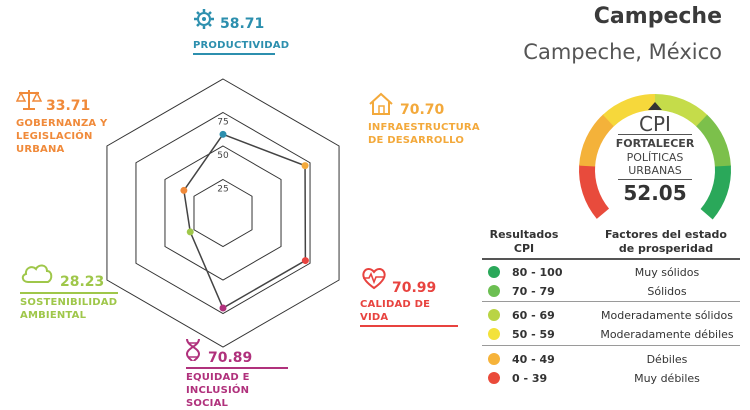 This screenshot has width=750, height=410. What do you see at coordinates (533, 291) in the screenshot?
I see `range-label: 70 - 79` at bounding box center [533, 291].